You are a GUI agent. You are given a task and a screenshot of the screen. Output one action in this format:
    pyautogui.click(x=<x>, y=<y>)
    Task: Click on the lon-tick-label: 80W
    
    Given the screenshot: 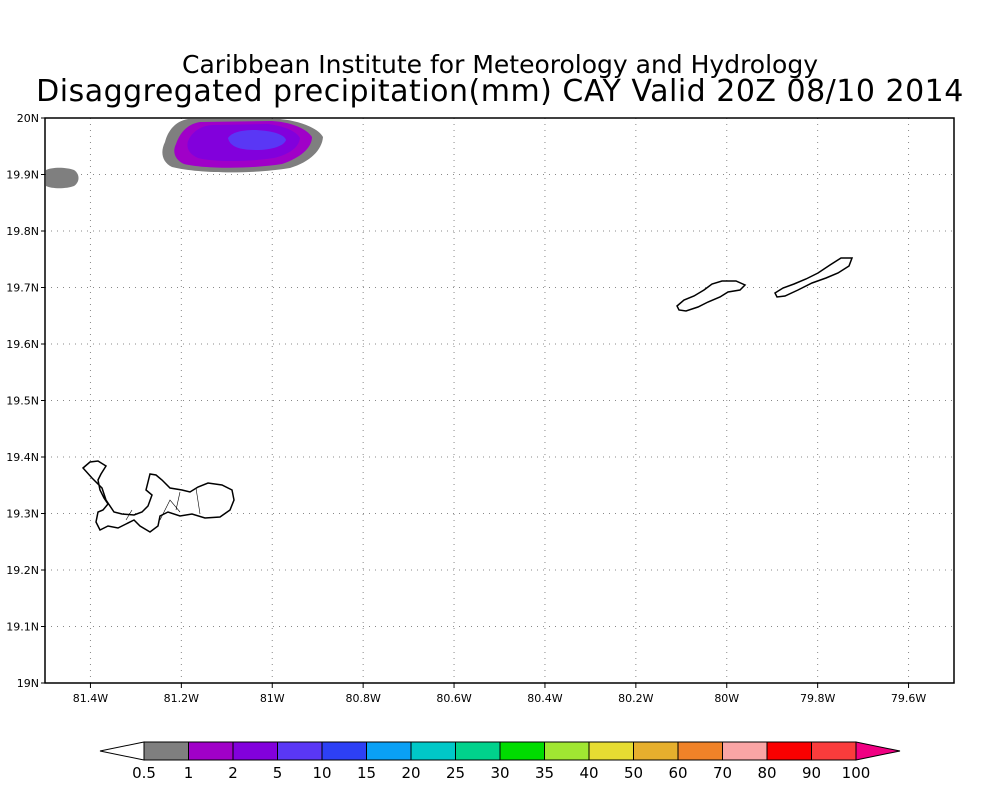 What is the action you would take?
    pyautogui.click(x=726, y=698)
    